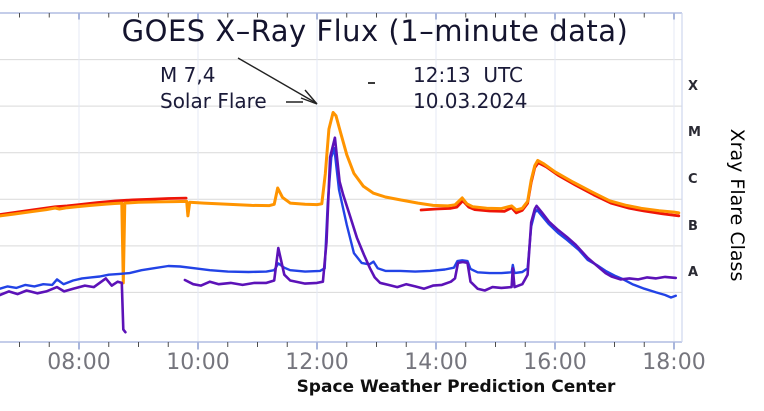 The image size is (764, 411). I want to click on x-tick-label: 08:00, so click(79, 362).